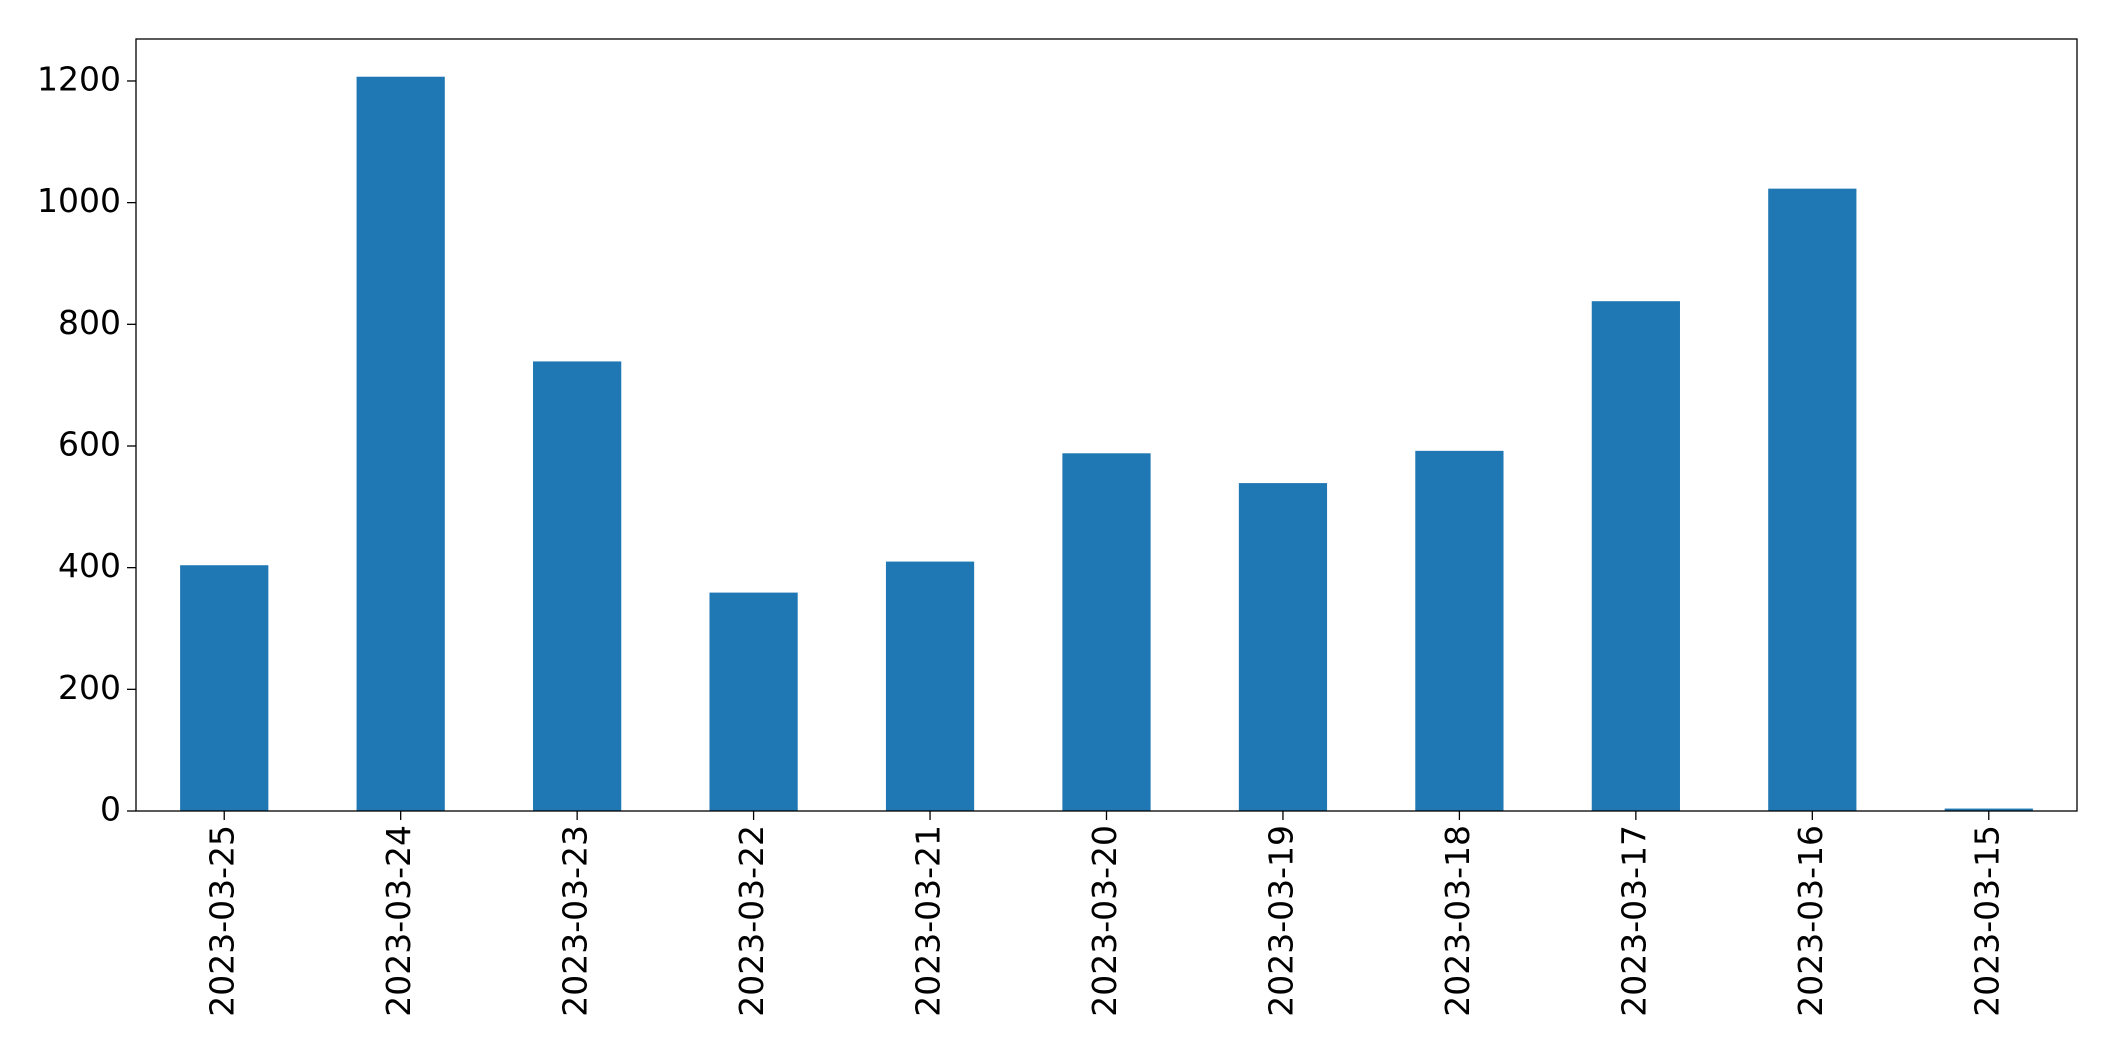 The height and width of the screenshot is (1061, 2115). Describe the element at coordinates (1810, 921) in the screenshot. I see `x-tick-label: 2023-03-16` at that location.